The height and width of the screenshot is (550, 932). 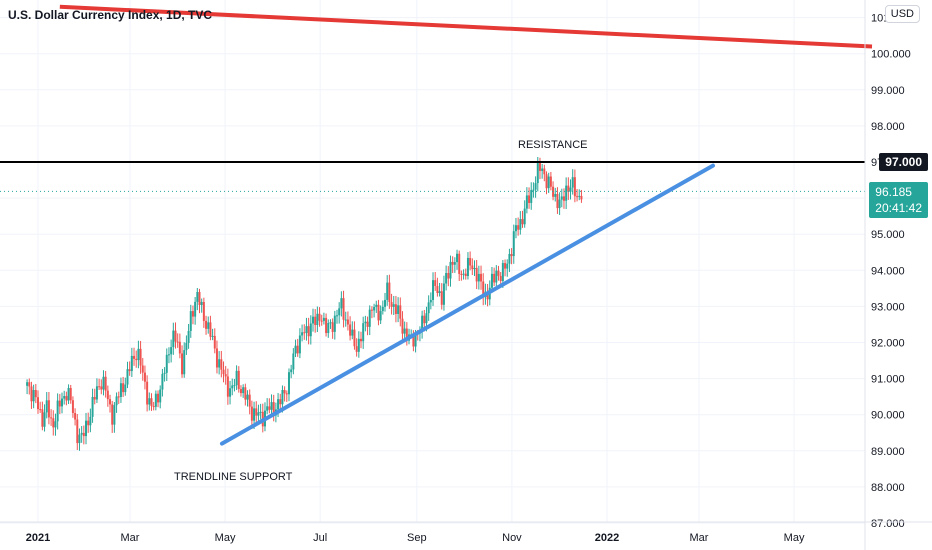 What do you see at coordinates (466, 532) in the screenshot?
I see `time-axis: 2021 Mar May Jul Sep Nov 2022 Mar May` at bounding box center [466, 532].